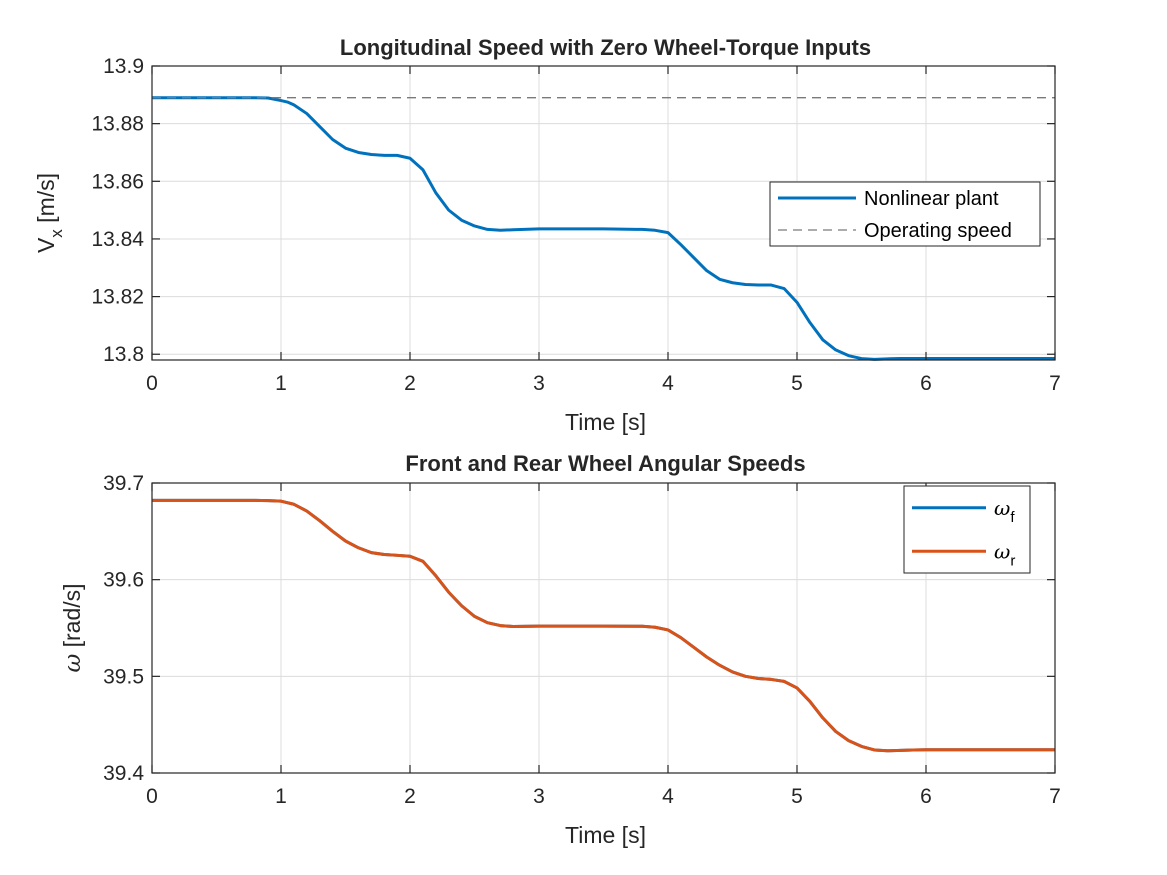 The width and height of the screenshot is (1167, 875). I want to click on y-tick-label: 39.6, so click(123, 580).